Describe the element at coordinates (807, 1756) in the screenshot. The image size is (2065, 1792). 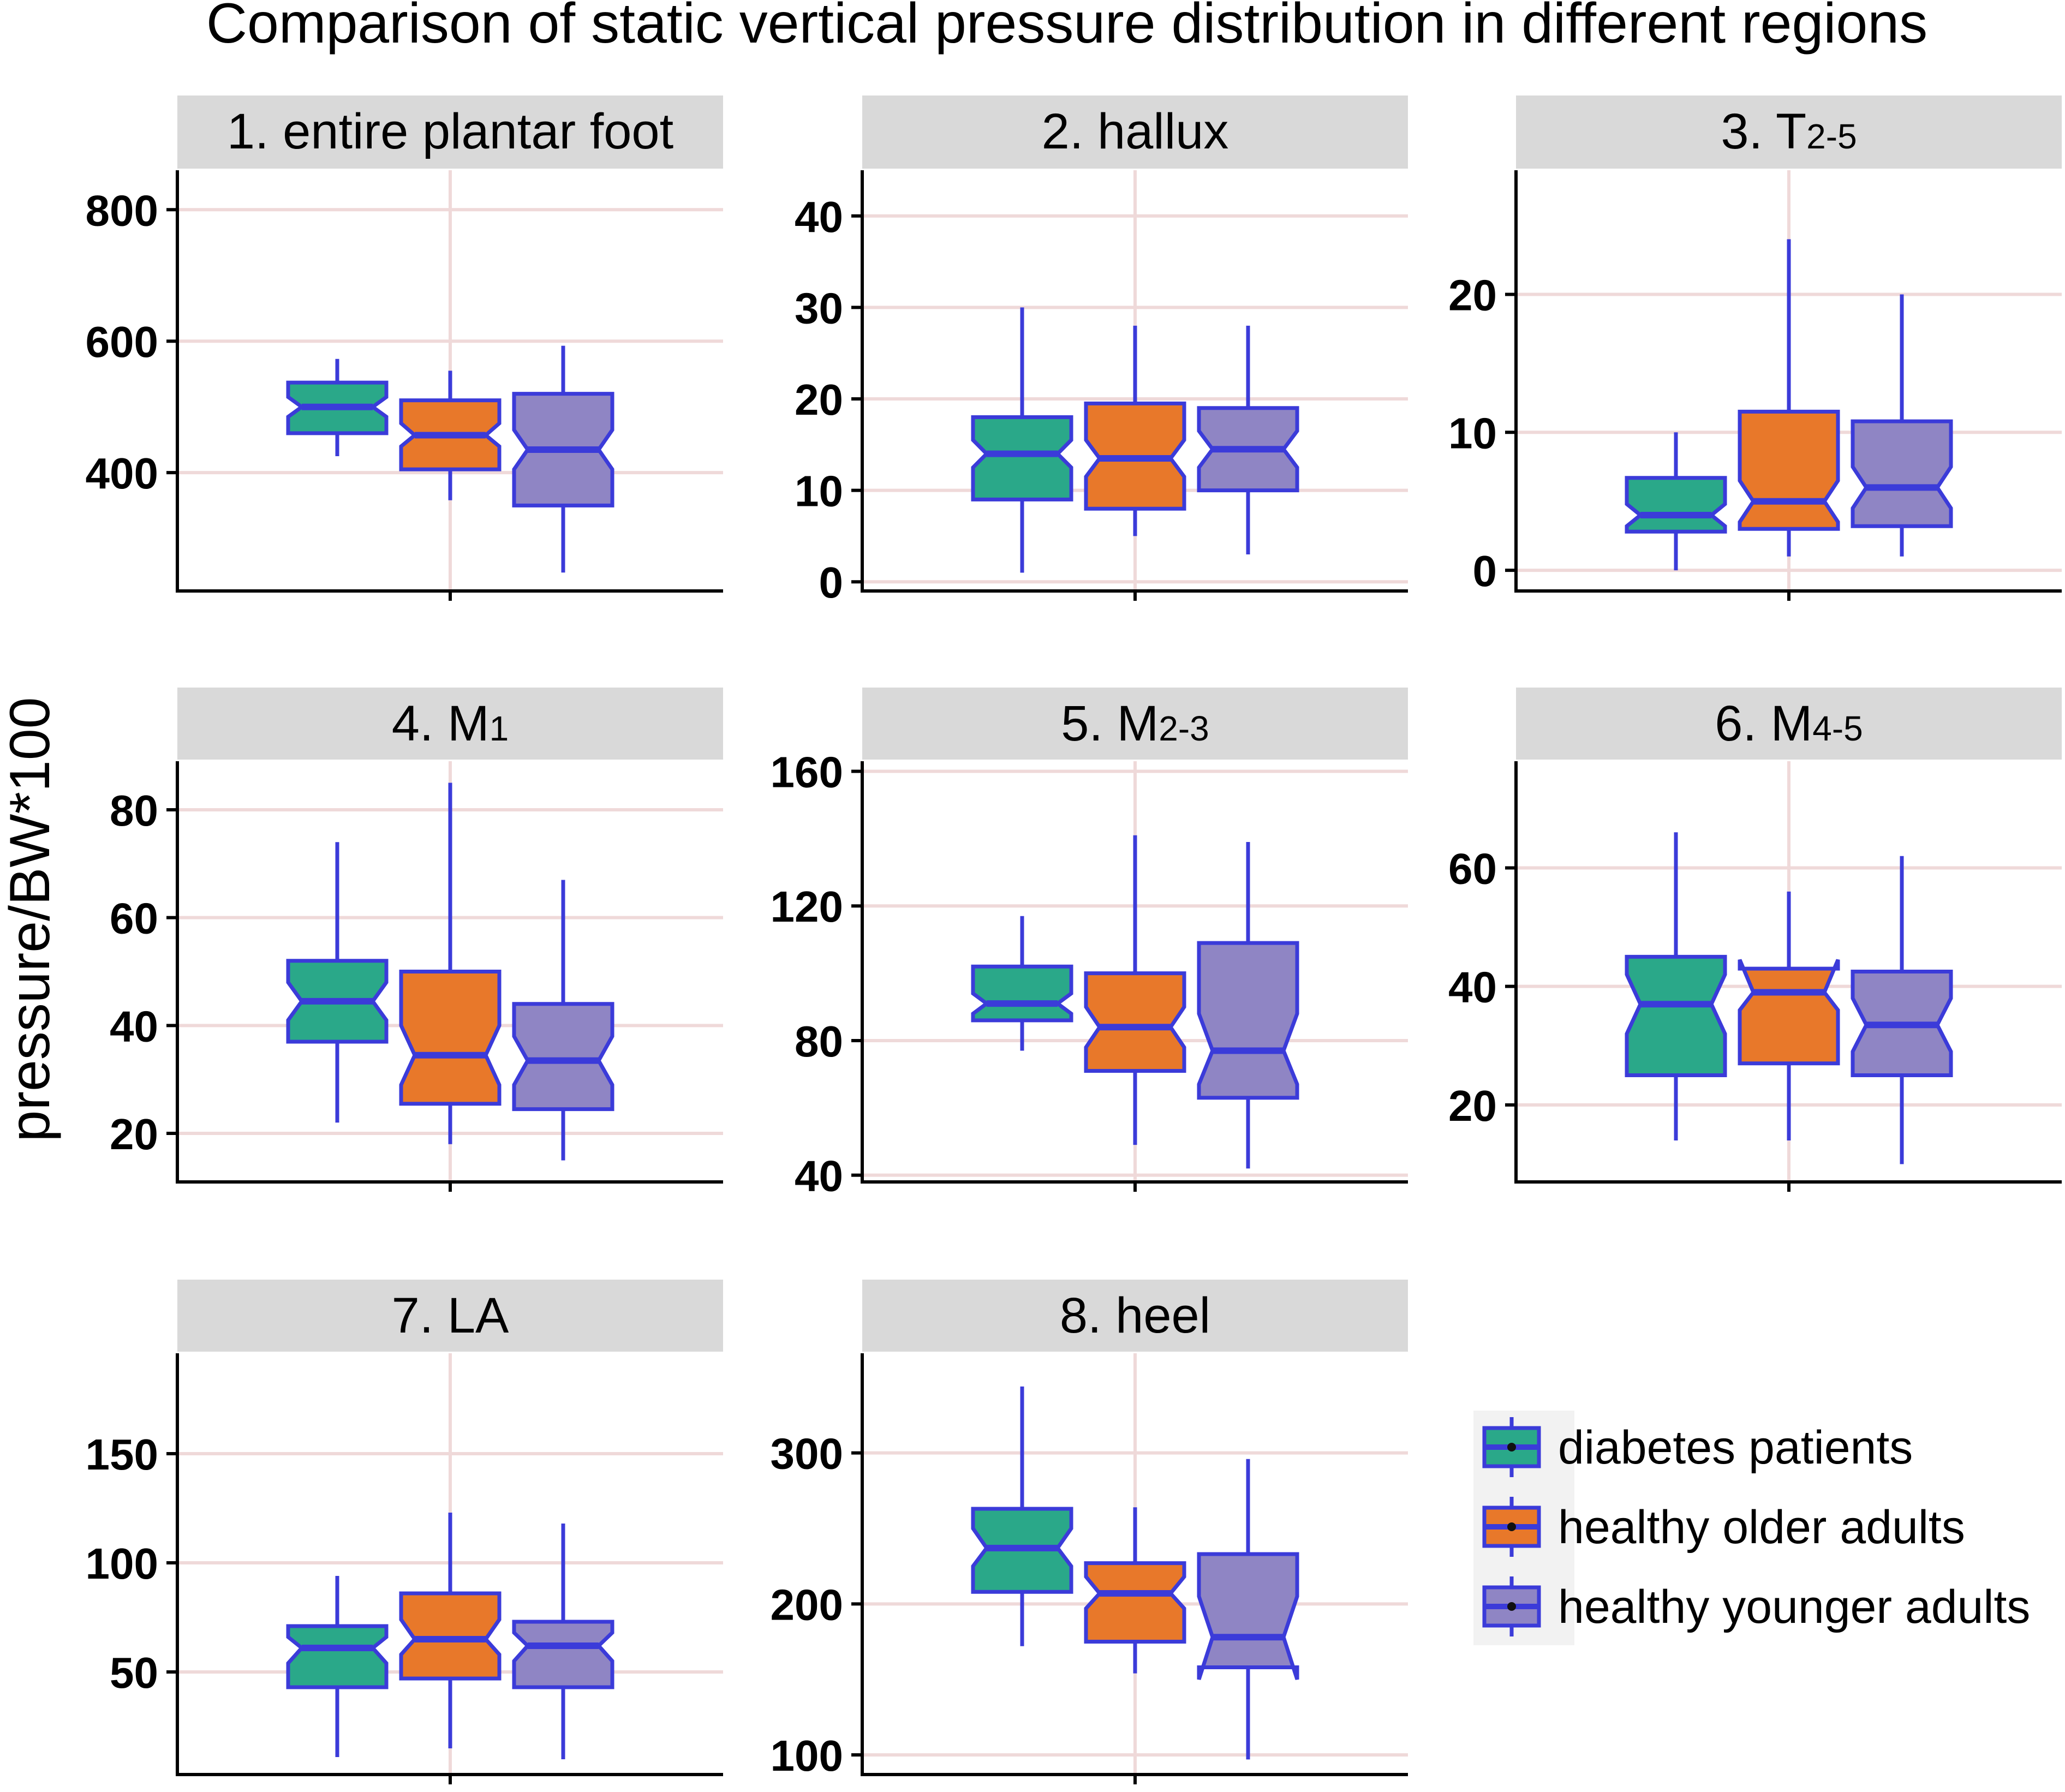
I see `y-tick-label: 100` at that location.